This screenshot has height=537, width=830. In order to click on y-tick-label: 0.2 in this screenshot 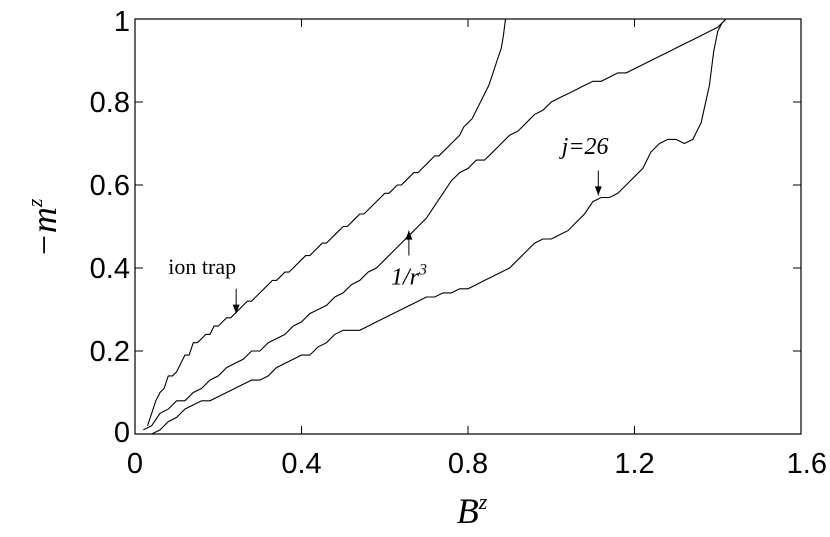, I will do `click(110, 352)`.